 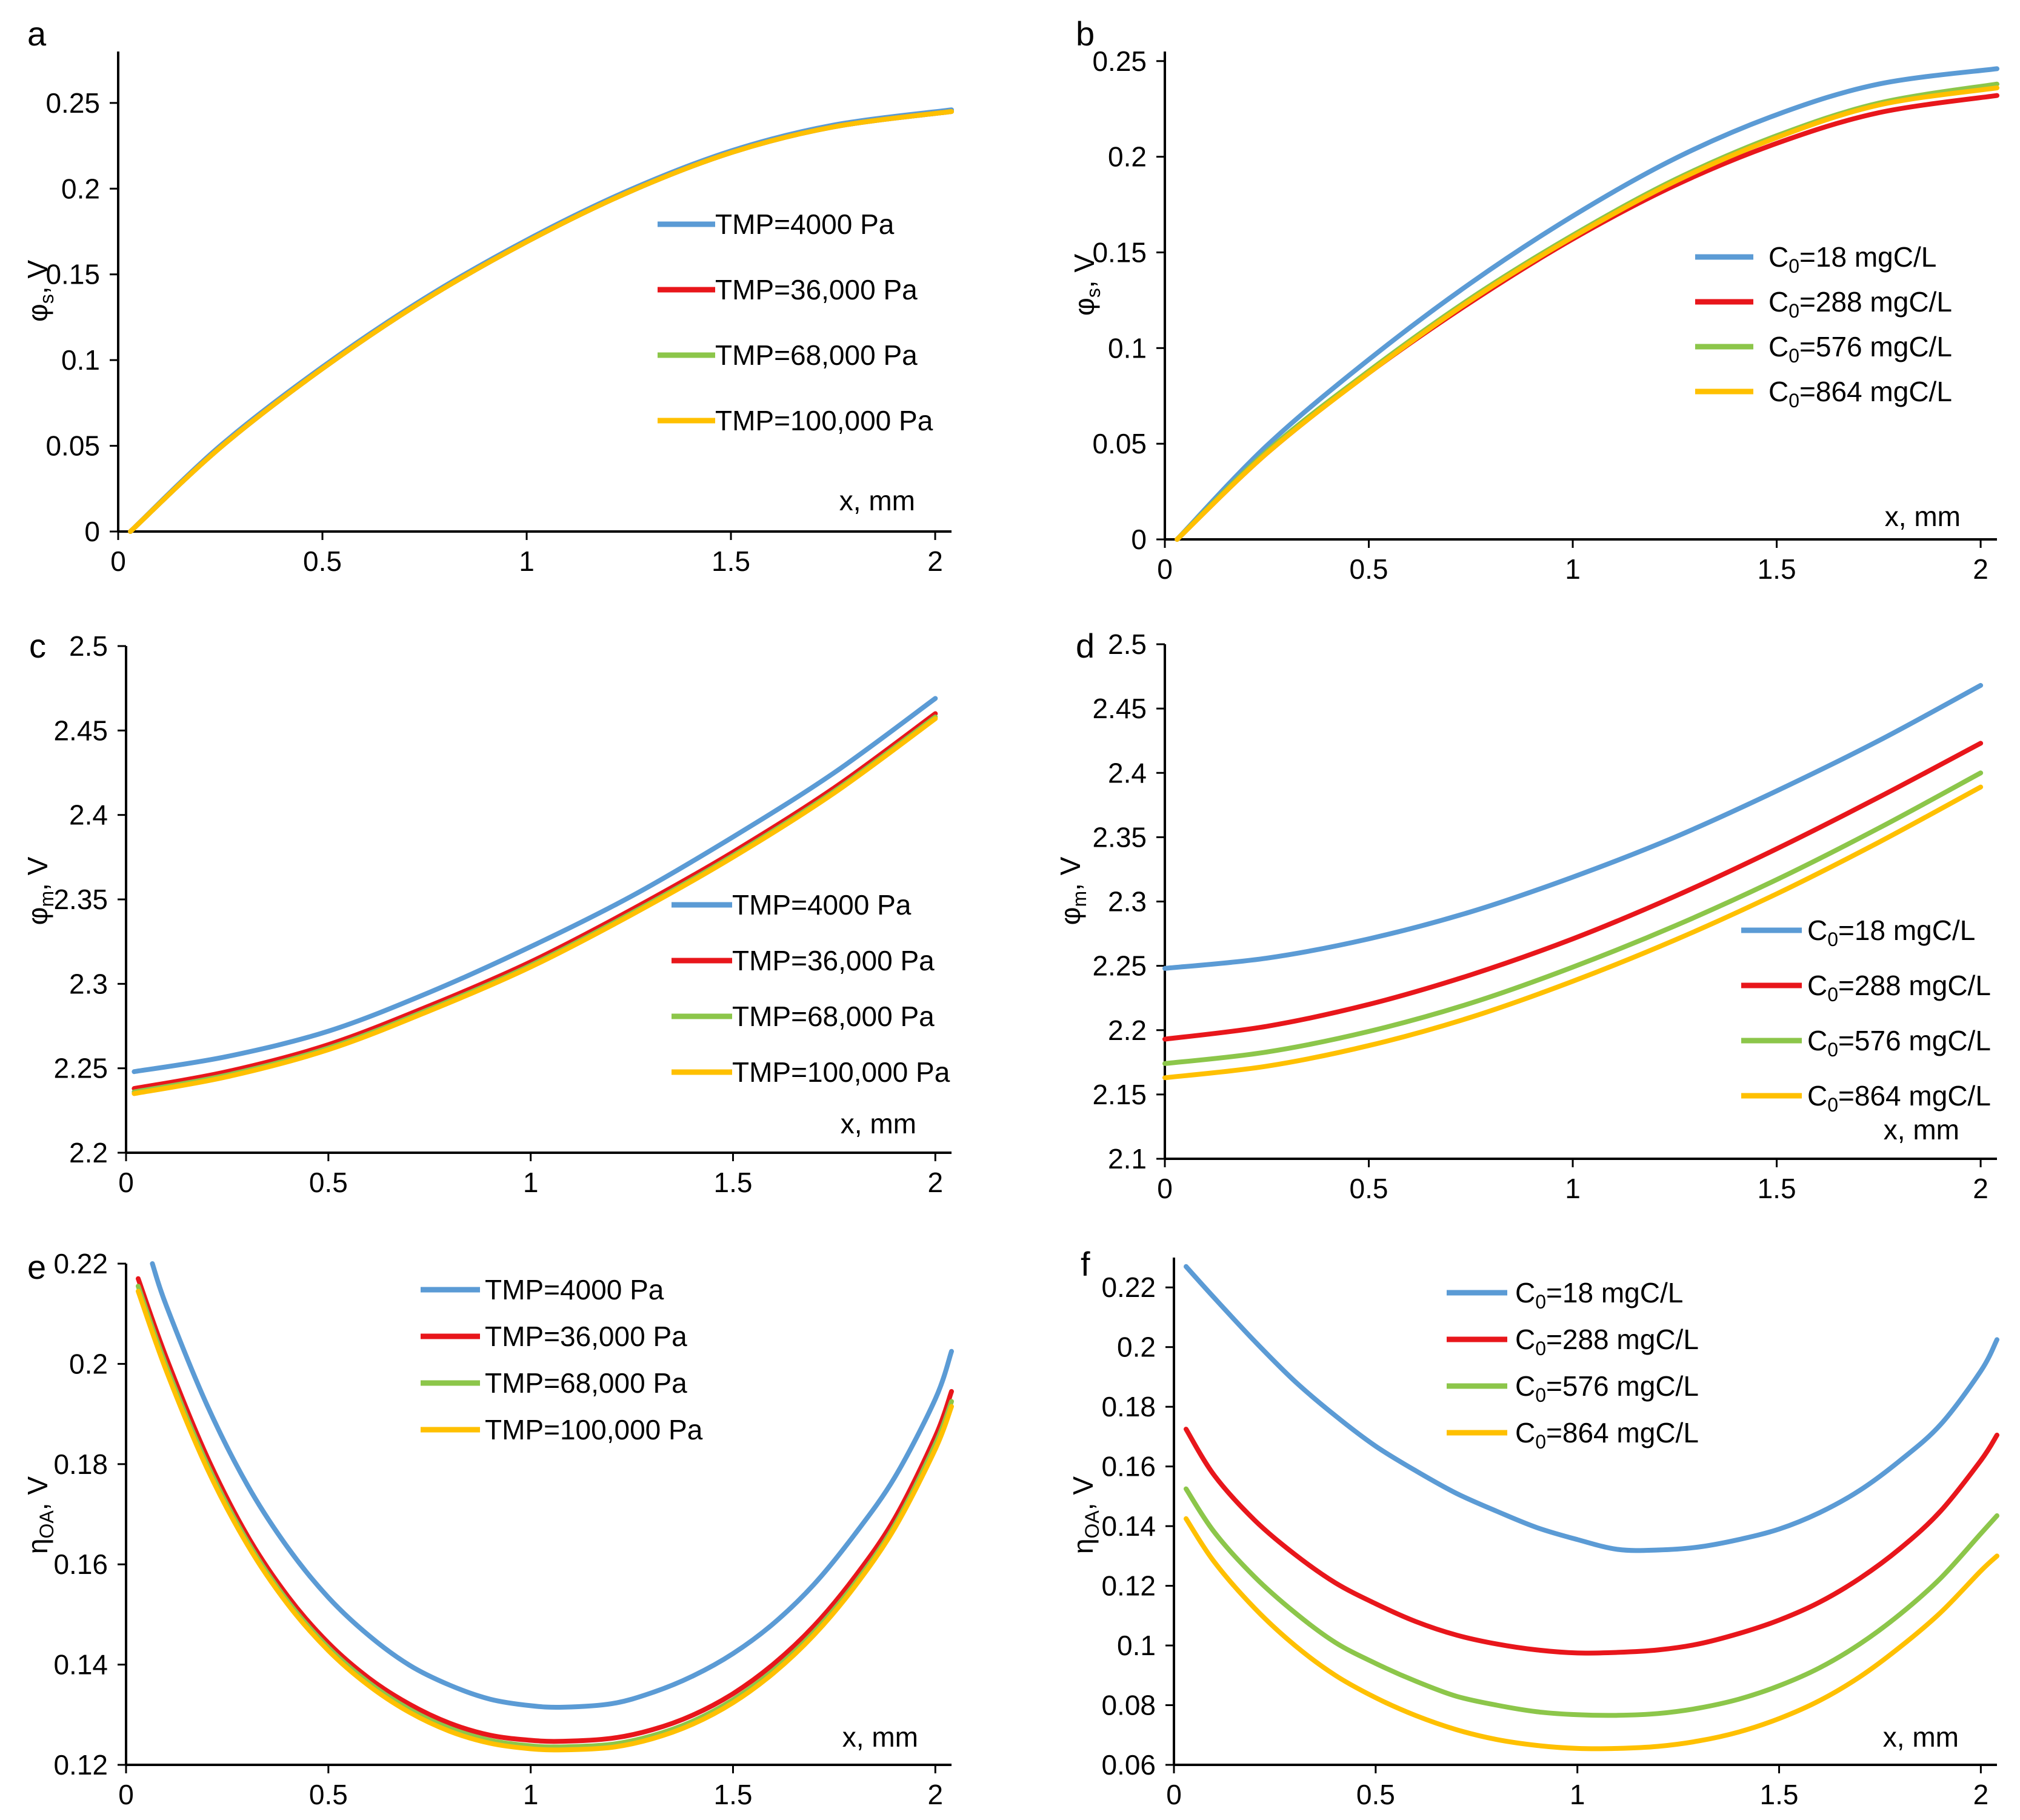 I want to click on legend-entry: C0=18 mgC/L, so click(x=1852, y=259).